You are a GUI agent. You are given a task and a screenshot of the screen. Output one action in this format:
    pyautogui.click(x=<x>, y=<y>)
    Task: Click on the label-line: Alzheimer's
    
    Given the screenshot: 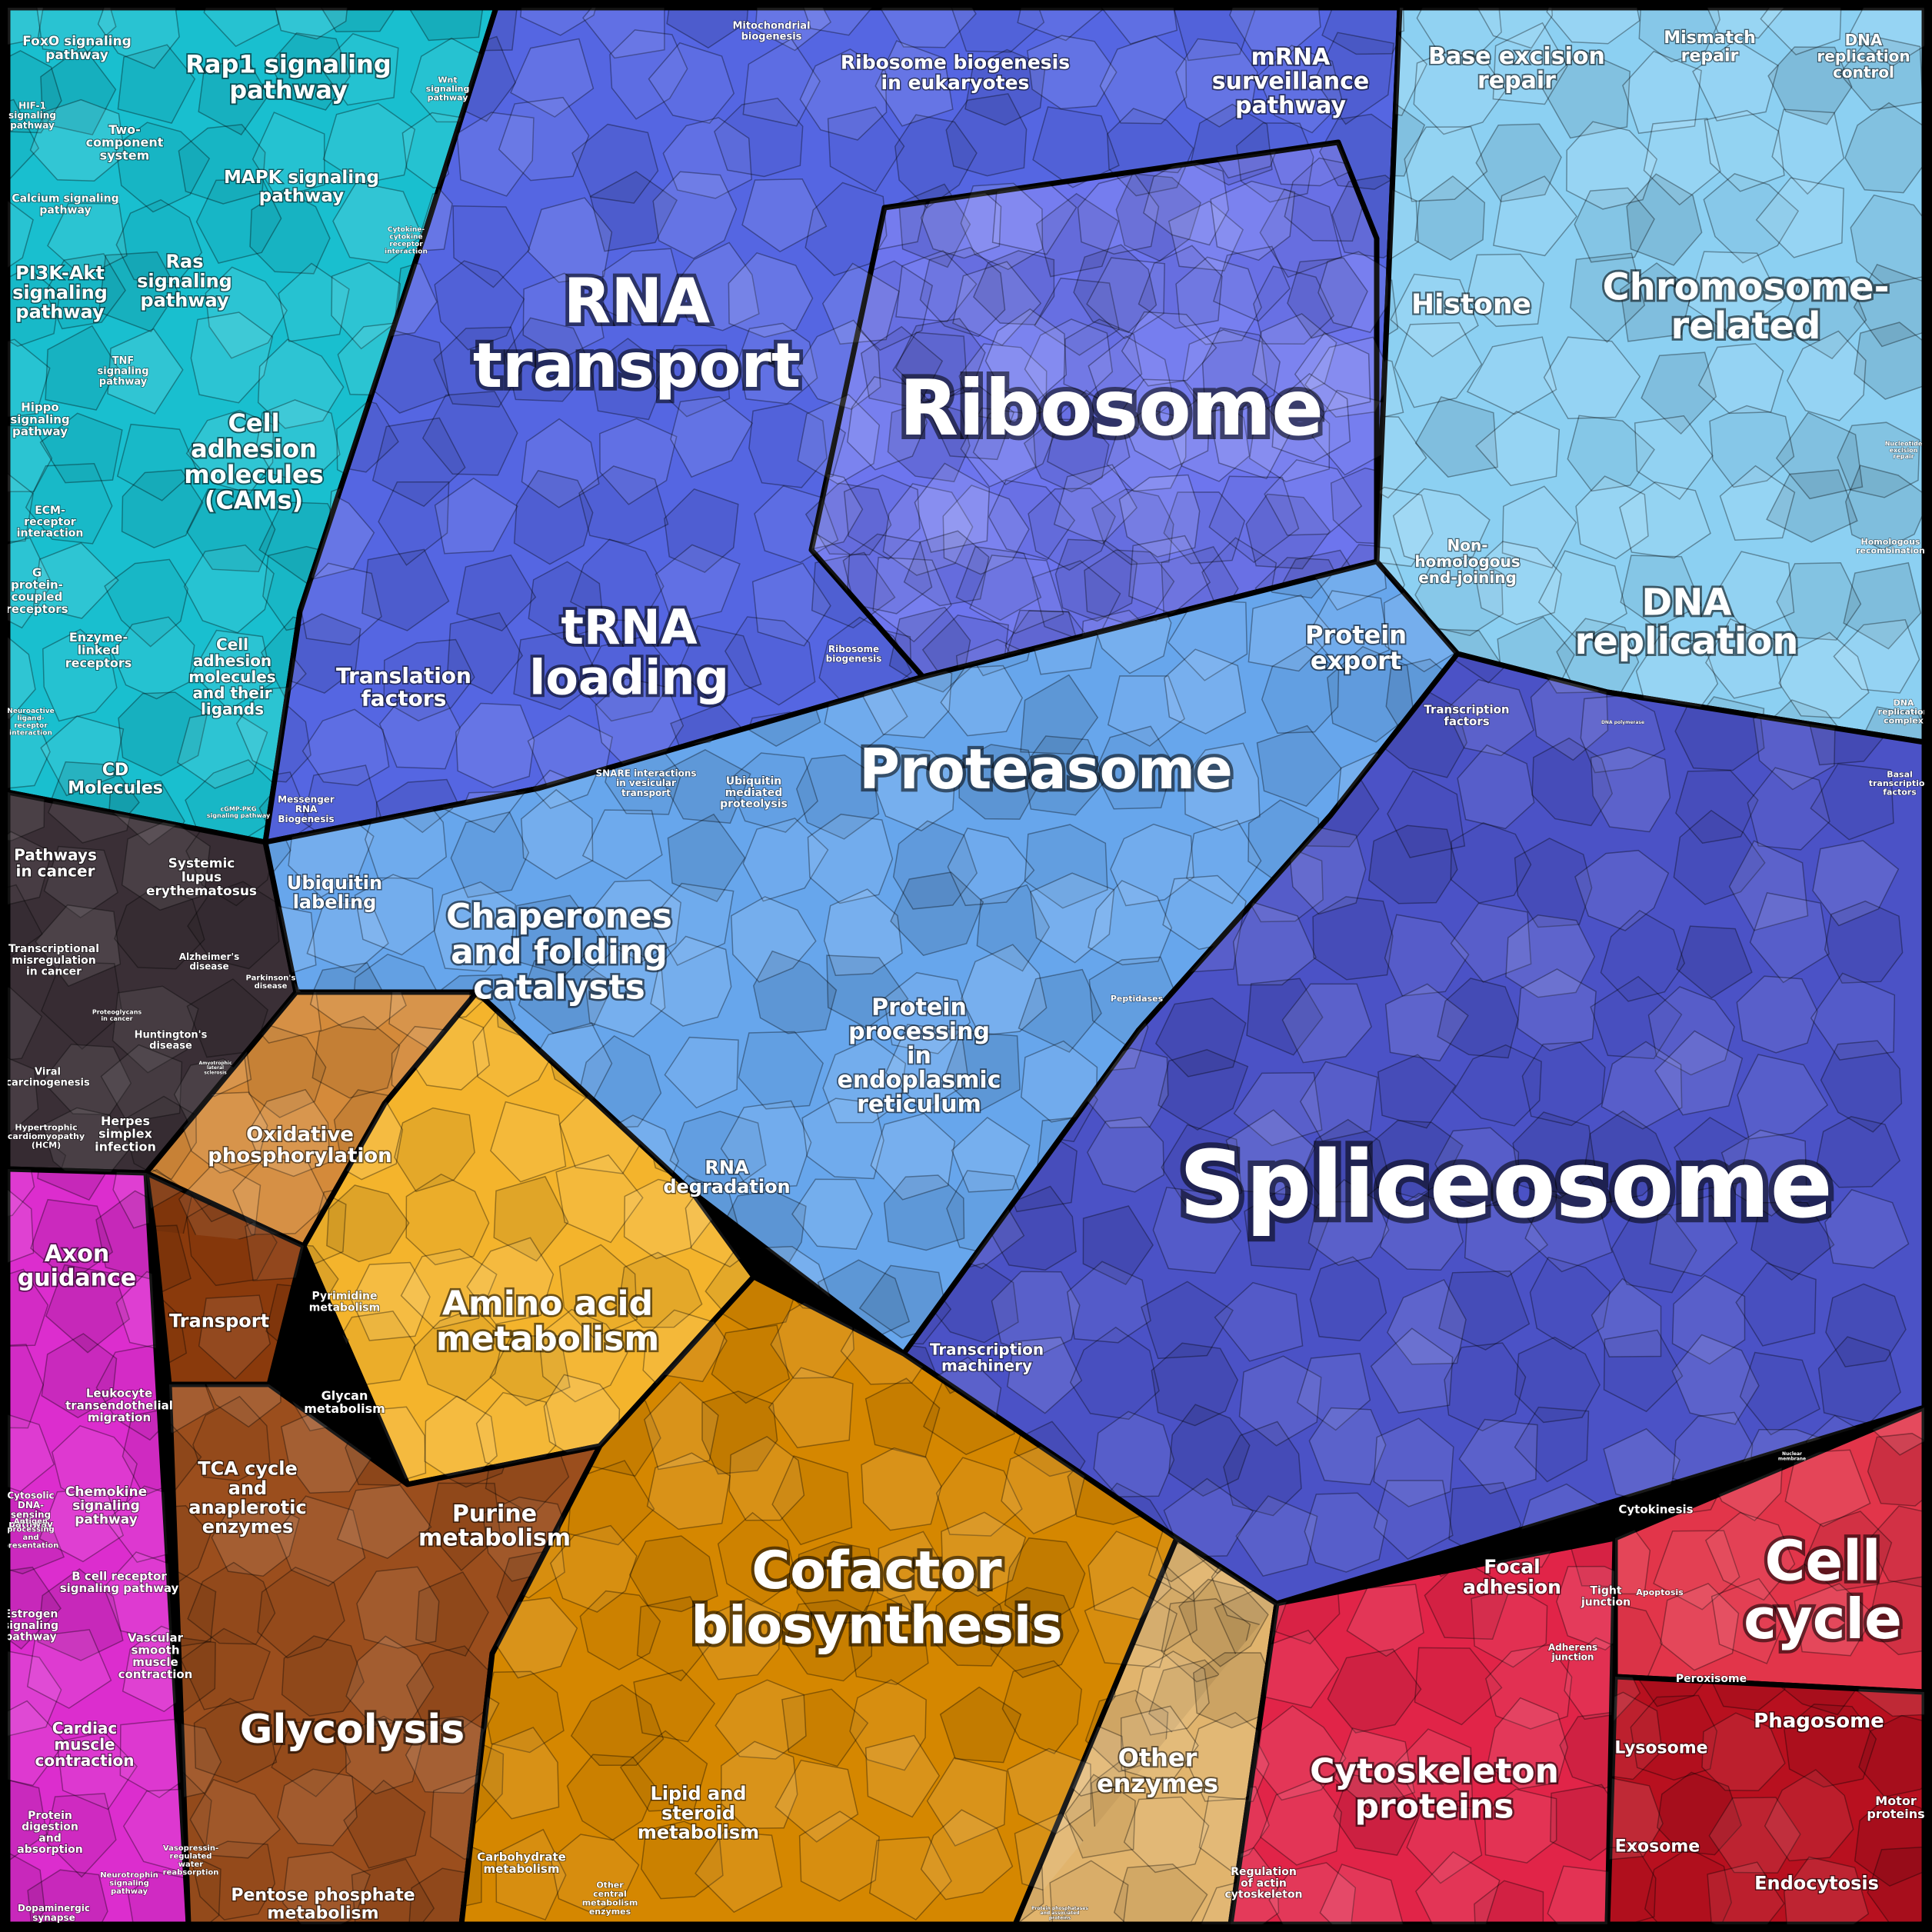 What is the action you would take?
    pyautogui.click(x=209, y=956)
    